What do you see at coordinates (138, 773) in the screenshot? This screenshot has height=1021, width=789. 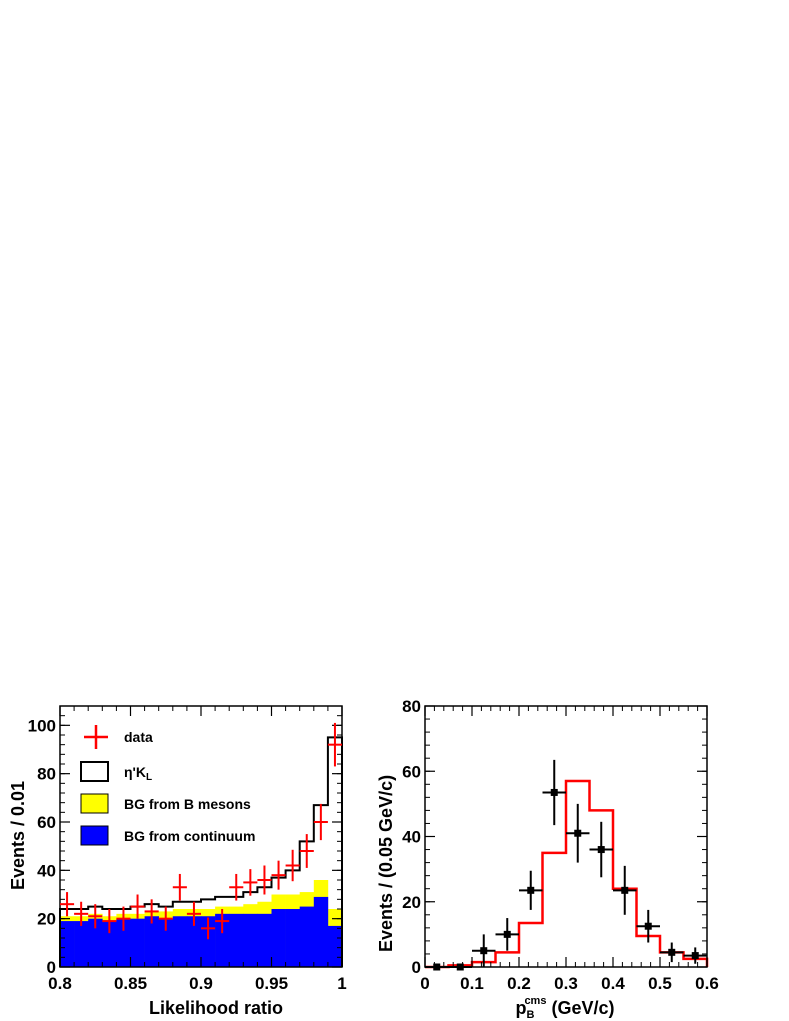 I see `legend-signal-label: η'KL` at bounding box center [138, 773].